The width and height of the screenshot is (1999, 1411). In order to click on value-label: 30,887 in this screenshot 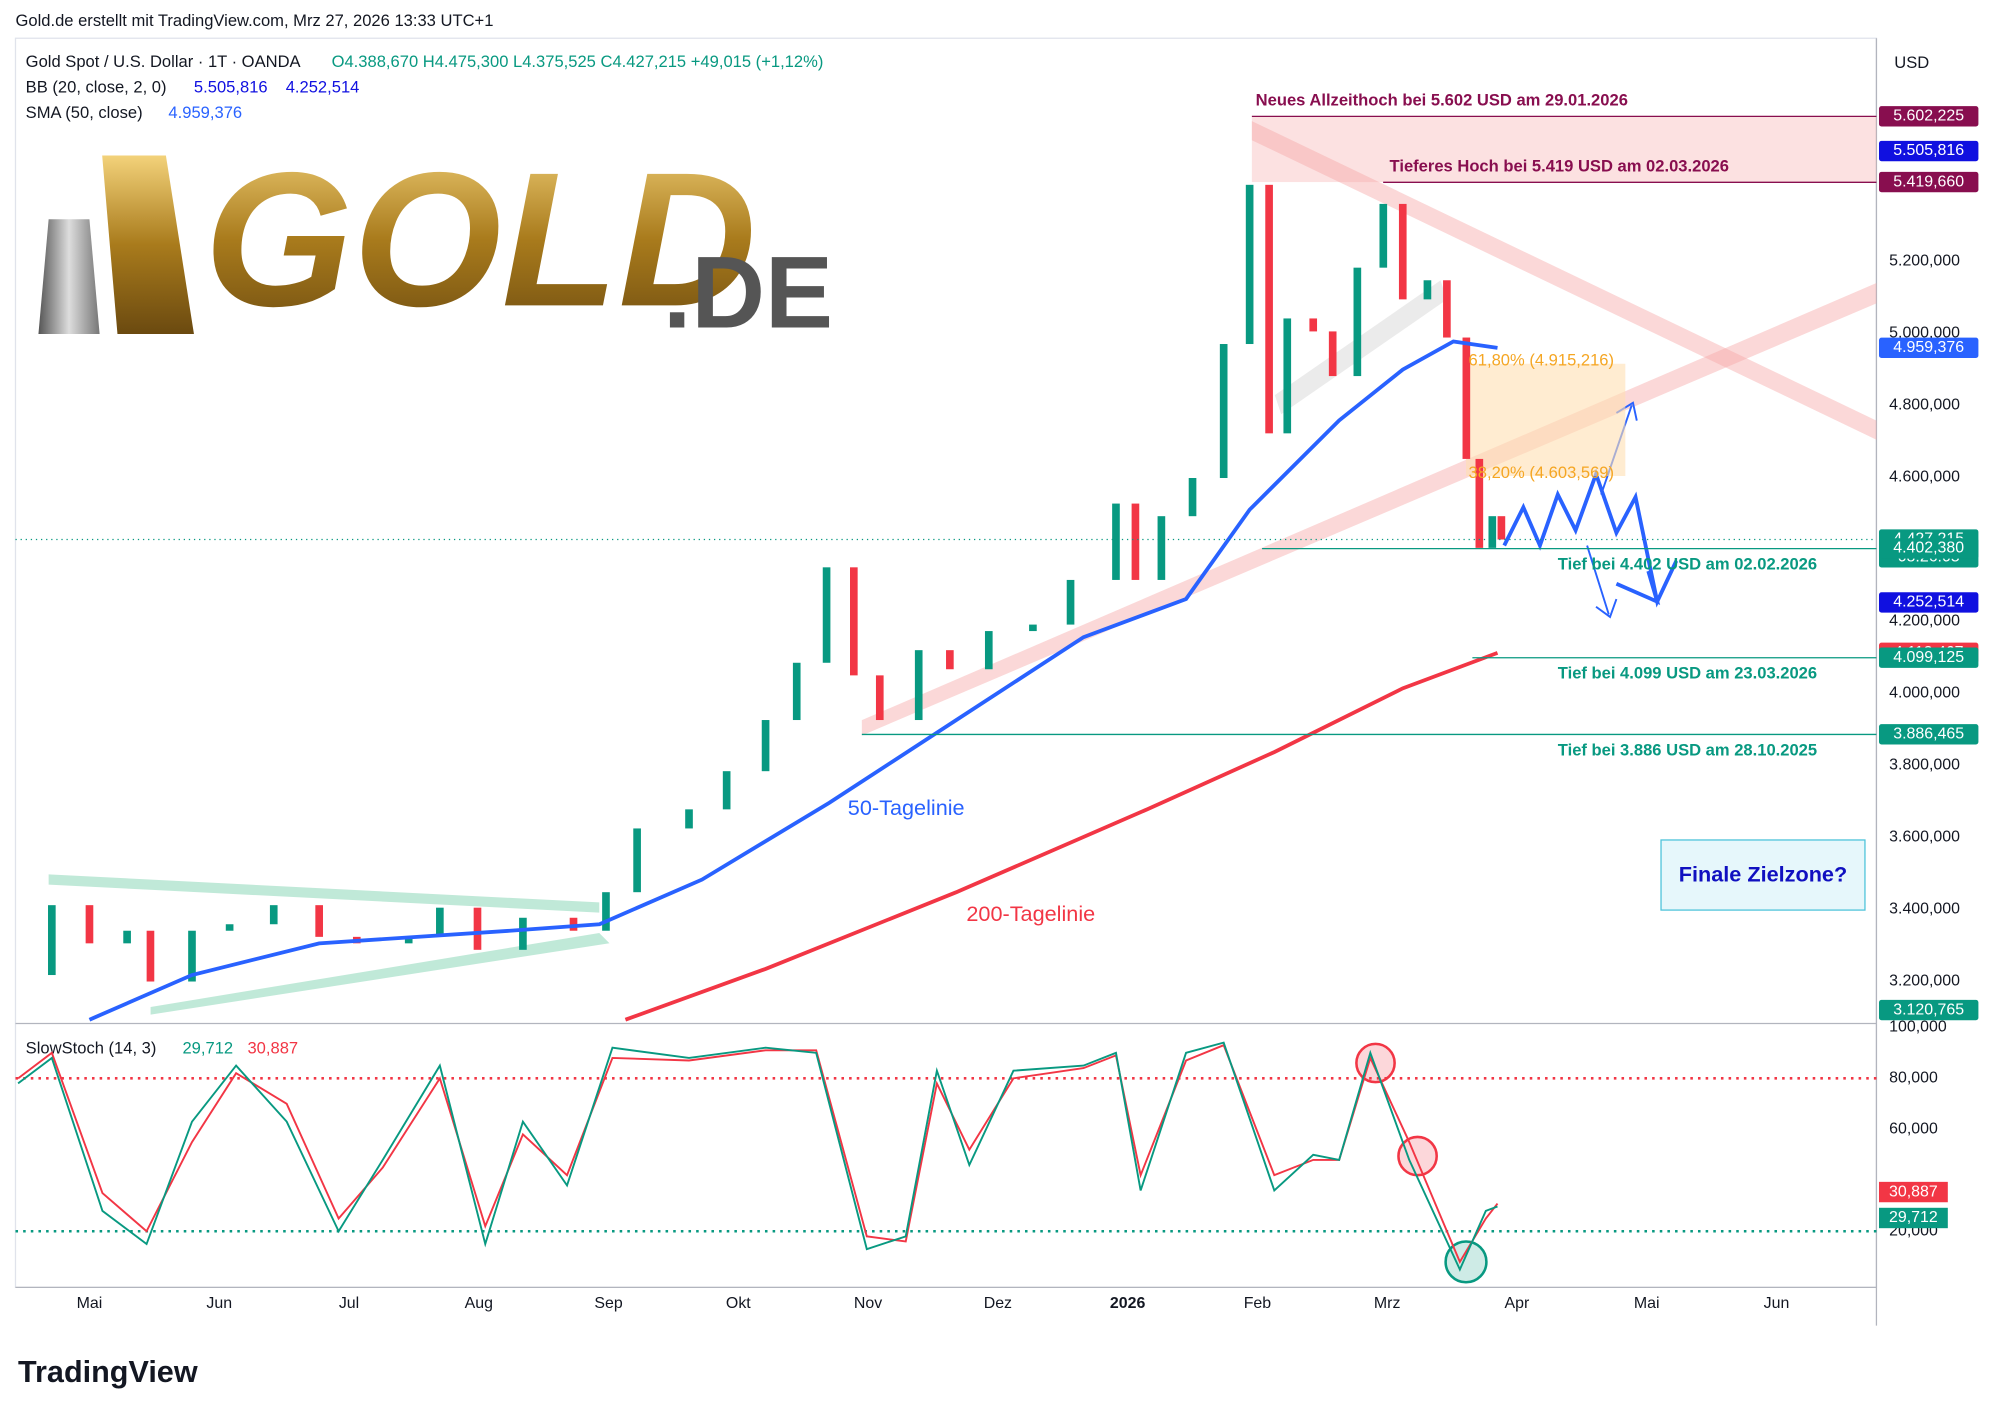, I will do `click(1913, 1191)`.